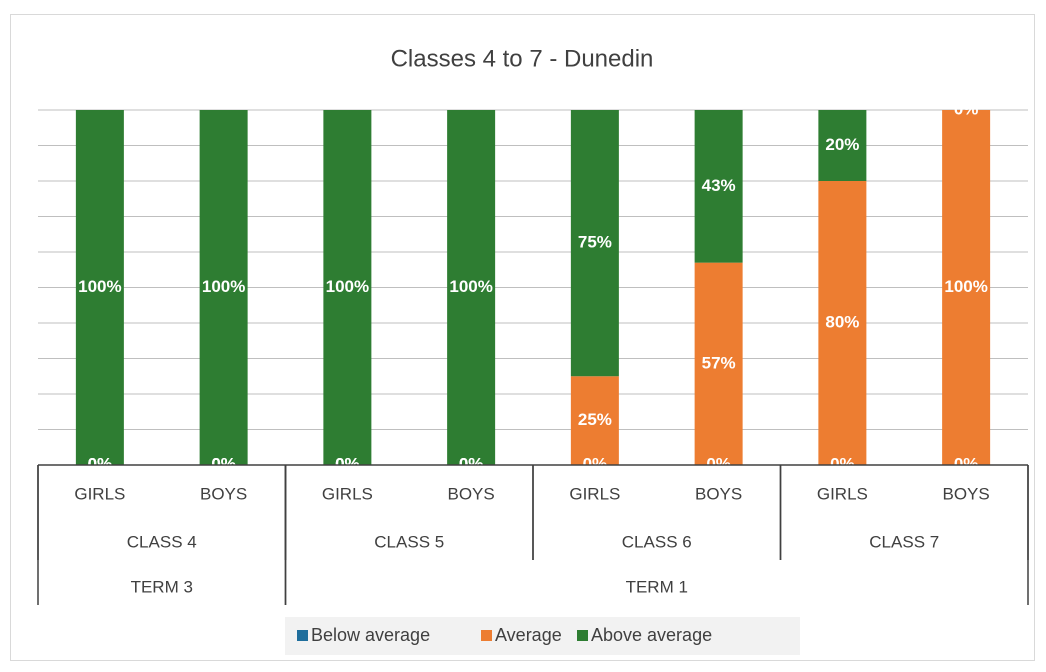 The width and height of the screenshot is (1046, 672). Describe the element at coordinates (370, 635) in the screenshot. I see `legend-label: Below average` at that location.